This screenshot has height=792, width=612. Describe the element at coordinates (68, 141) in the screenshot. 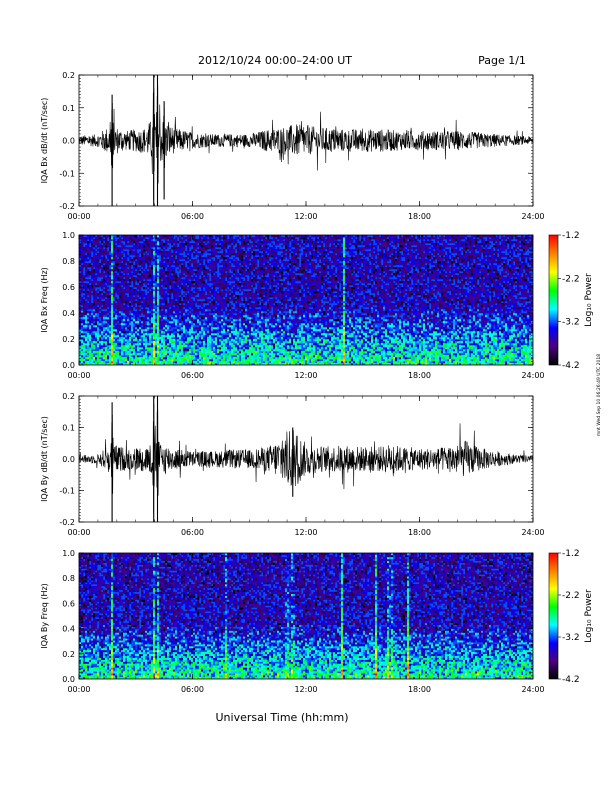

I see `bx-dbdt-ytick-label: 0.0` at that location.